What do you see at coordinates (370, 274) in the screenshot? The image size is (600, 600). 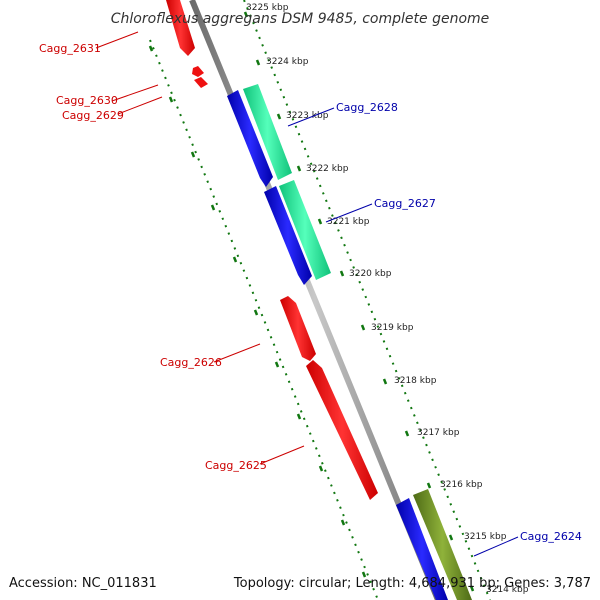 I see `tick-label: 3220 kbp` at bounding box center [370, 274].